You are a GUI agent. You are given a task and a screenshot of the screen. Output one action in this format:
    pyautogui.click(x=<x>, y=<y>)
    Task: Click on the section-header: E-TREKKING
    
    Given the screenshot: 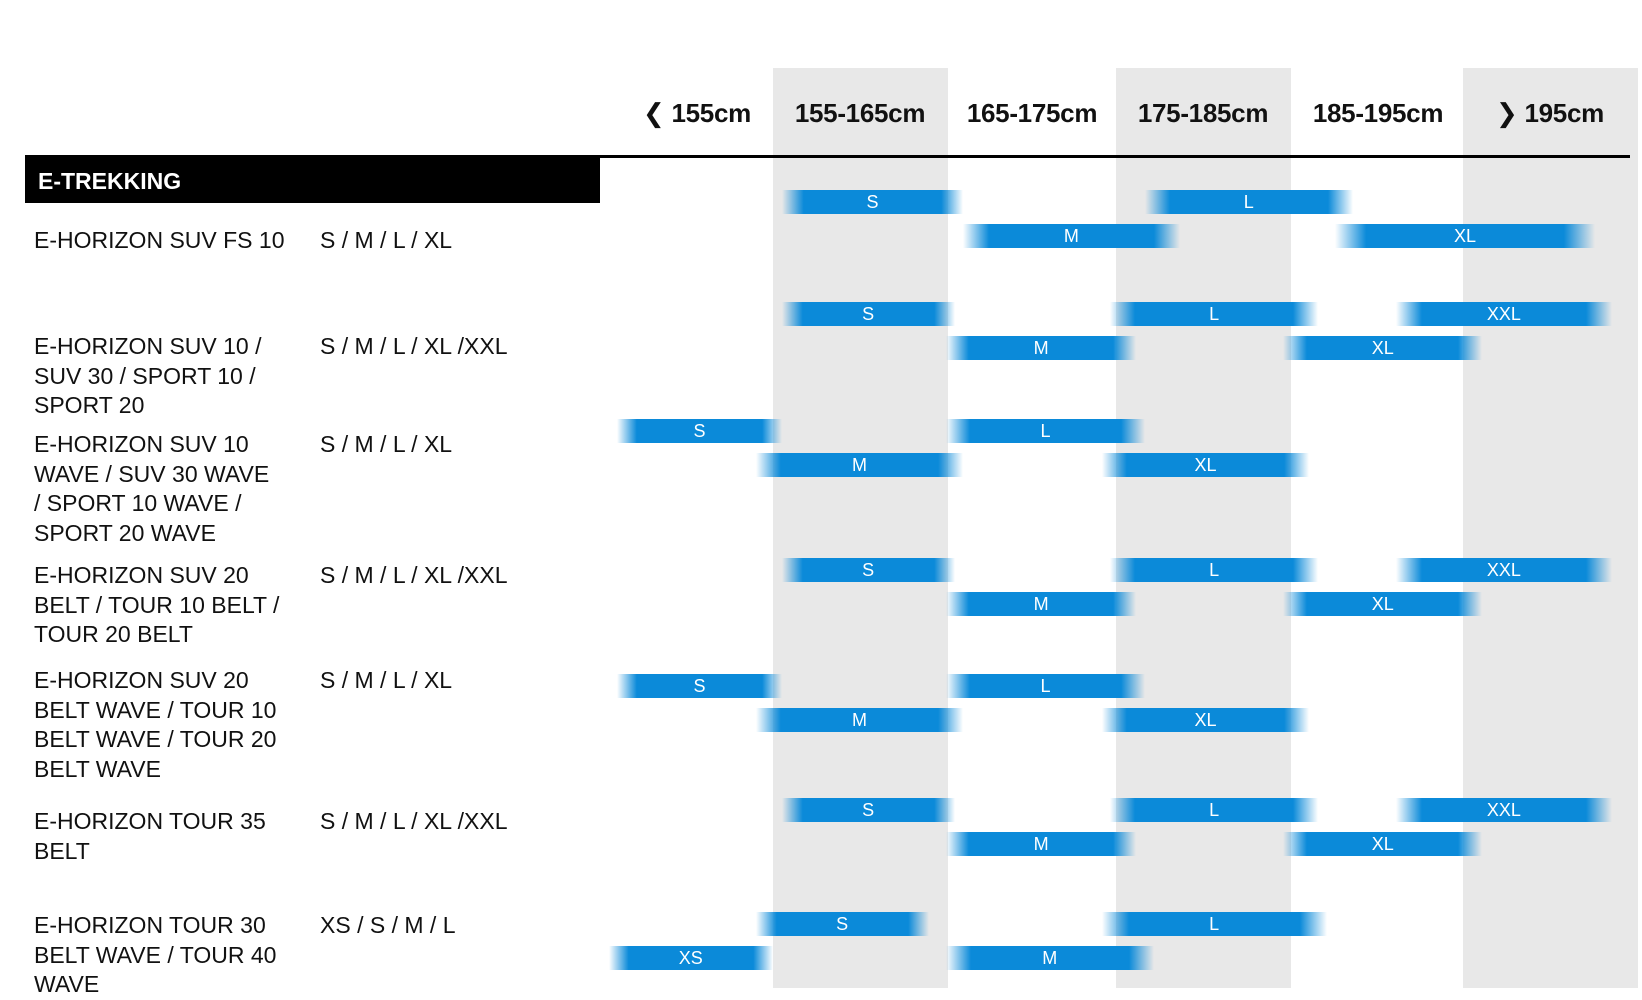 What is the action you would take?
    pyautogui.click(x=312, y=179)
    